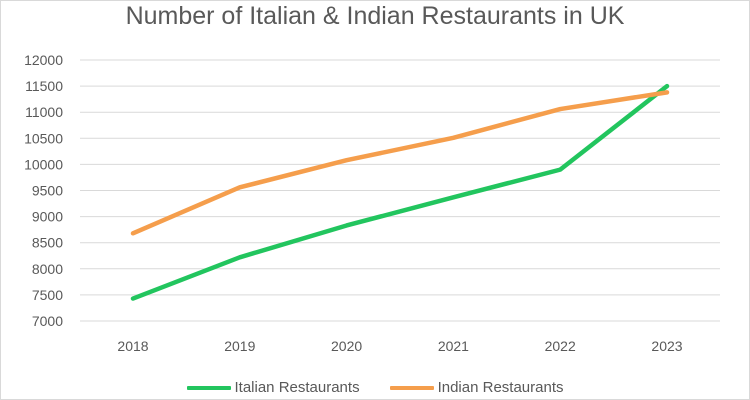 The image size is (750, 400). What do you see at coordinates (47, 295) in the screenshot?
I see `y-tick-label: 7500` at bounding box center [47, 295].